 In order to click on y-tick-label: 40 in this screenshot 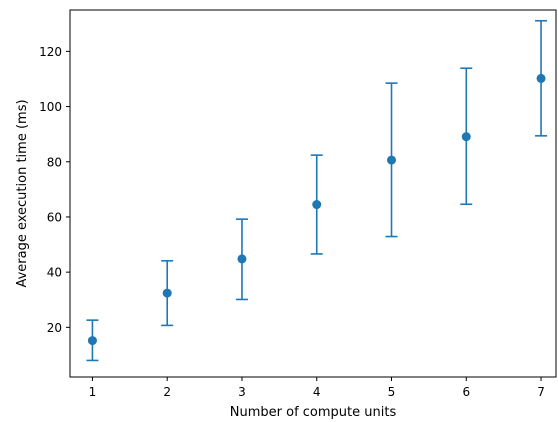, I will do `click(54, 273)`.